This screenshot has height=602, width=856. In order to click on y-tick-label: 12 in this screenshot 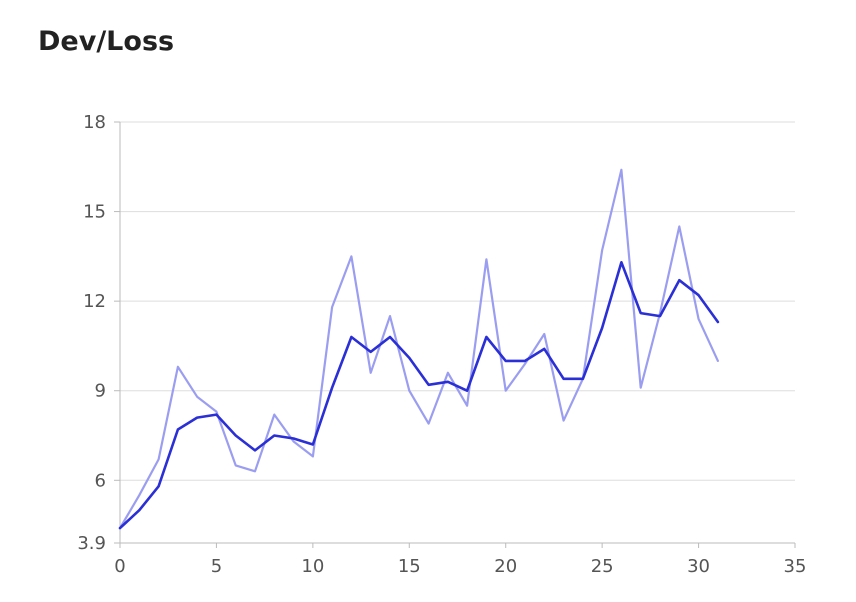, I will do `click(94, 301)`.